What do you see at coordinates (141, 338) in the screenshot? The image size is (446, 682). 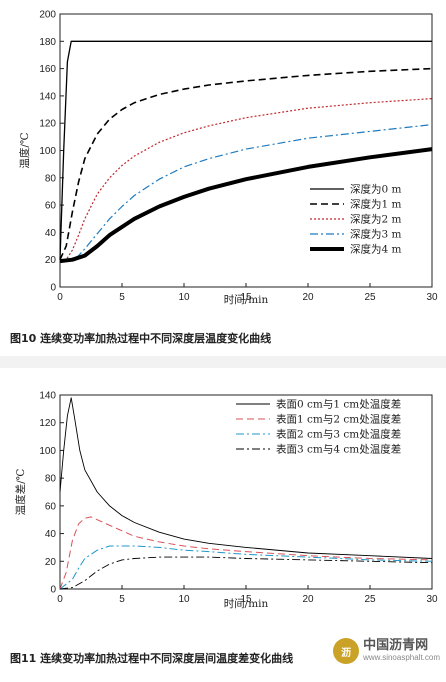 I see `figure-10-caption: 图10 连续变功率加热过程中不同深度层温度变化曲线` at bounding box center [141, 338].